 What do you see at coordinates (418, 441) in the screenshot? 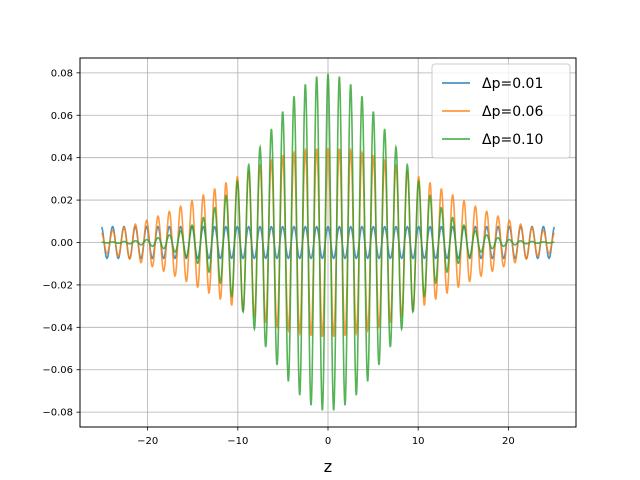
I see `x-tick-label: 10` at bounding box center [418, 441].